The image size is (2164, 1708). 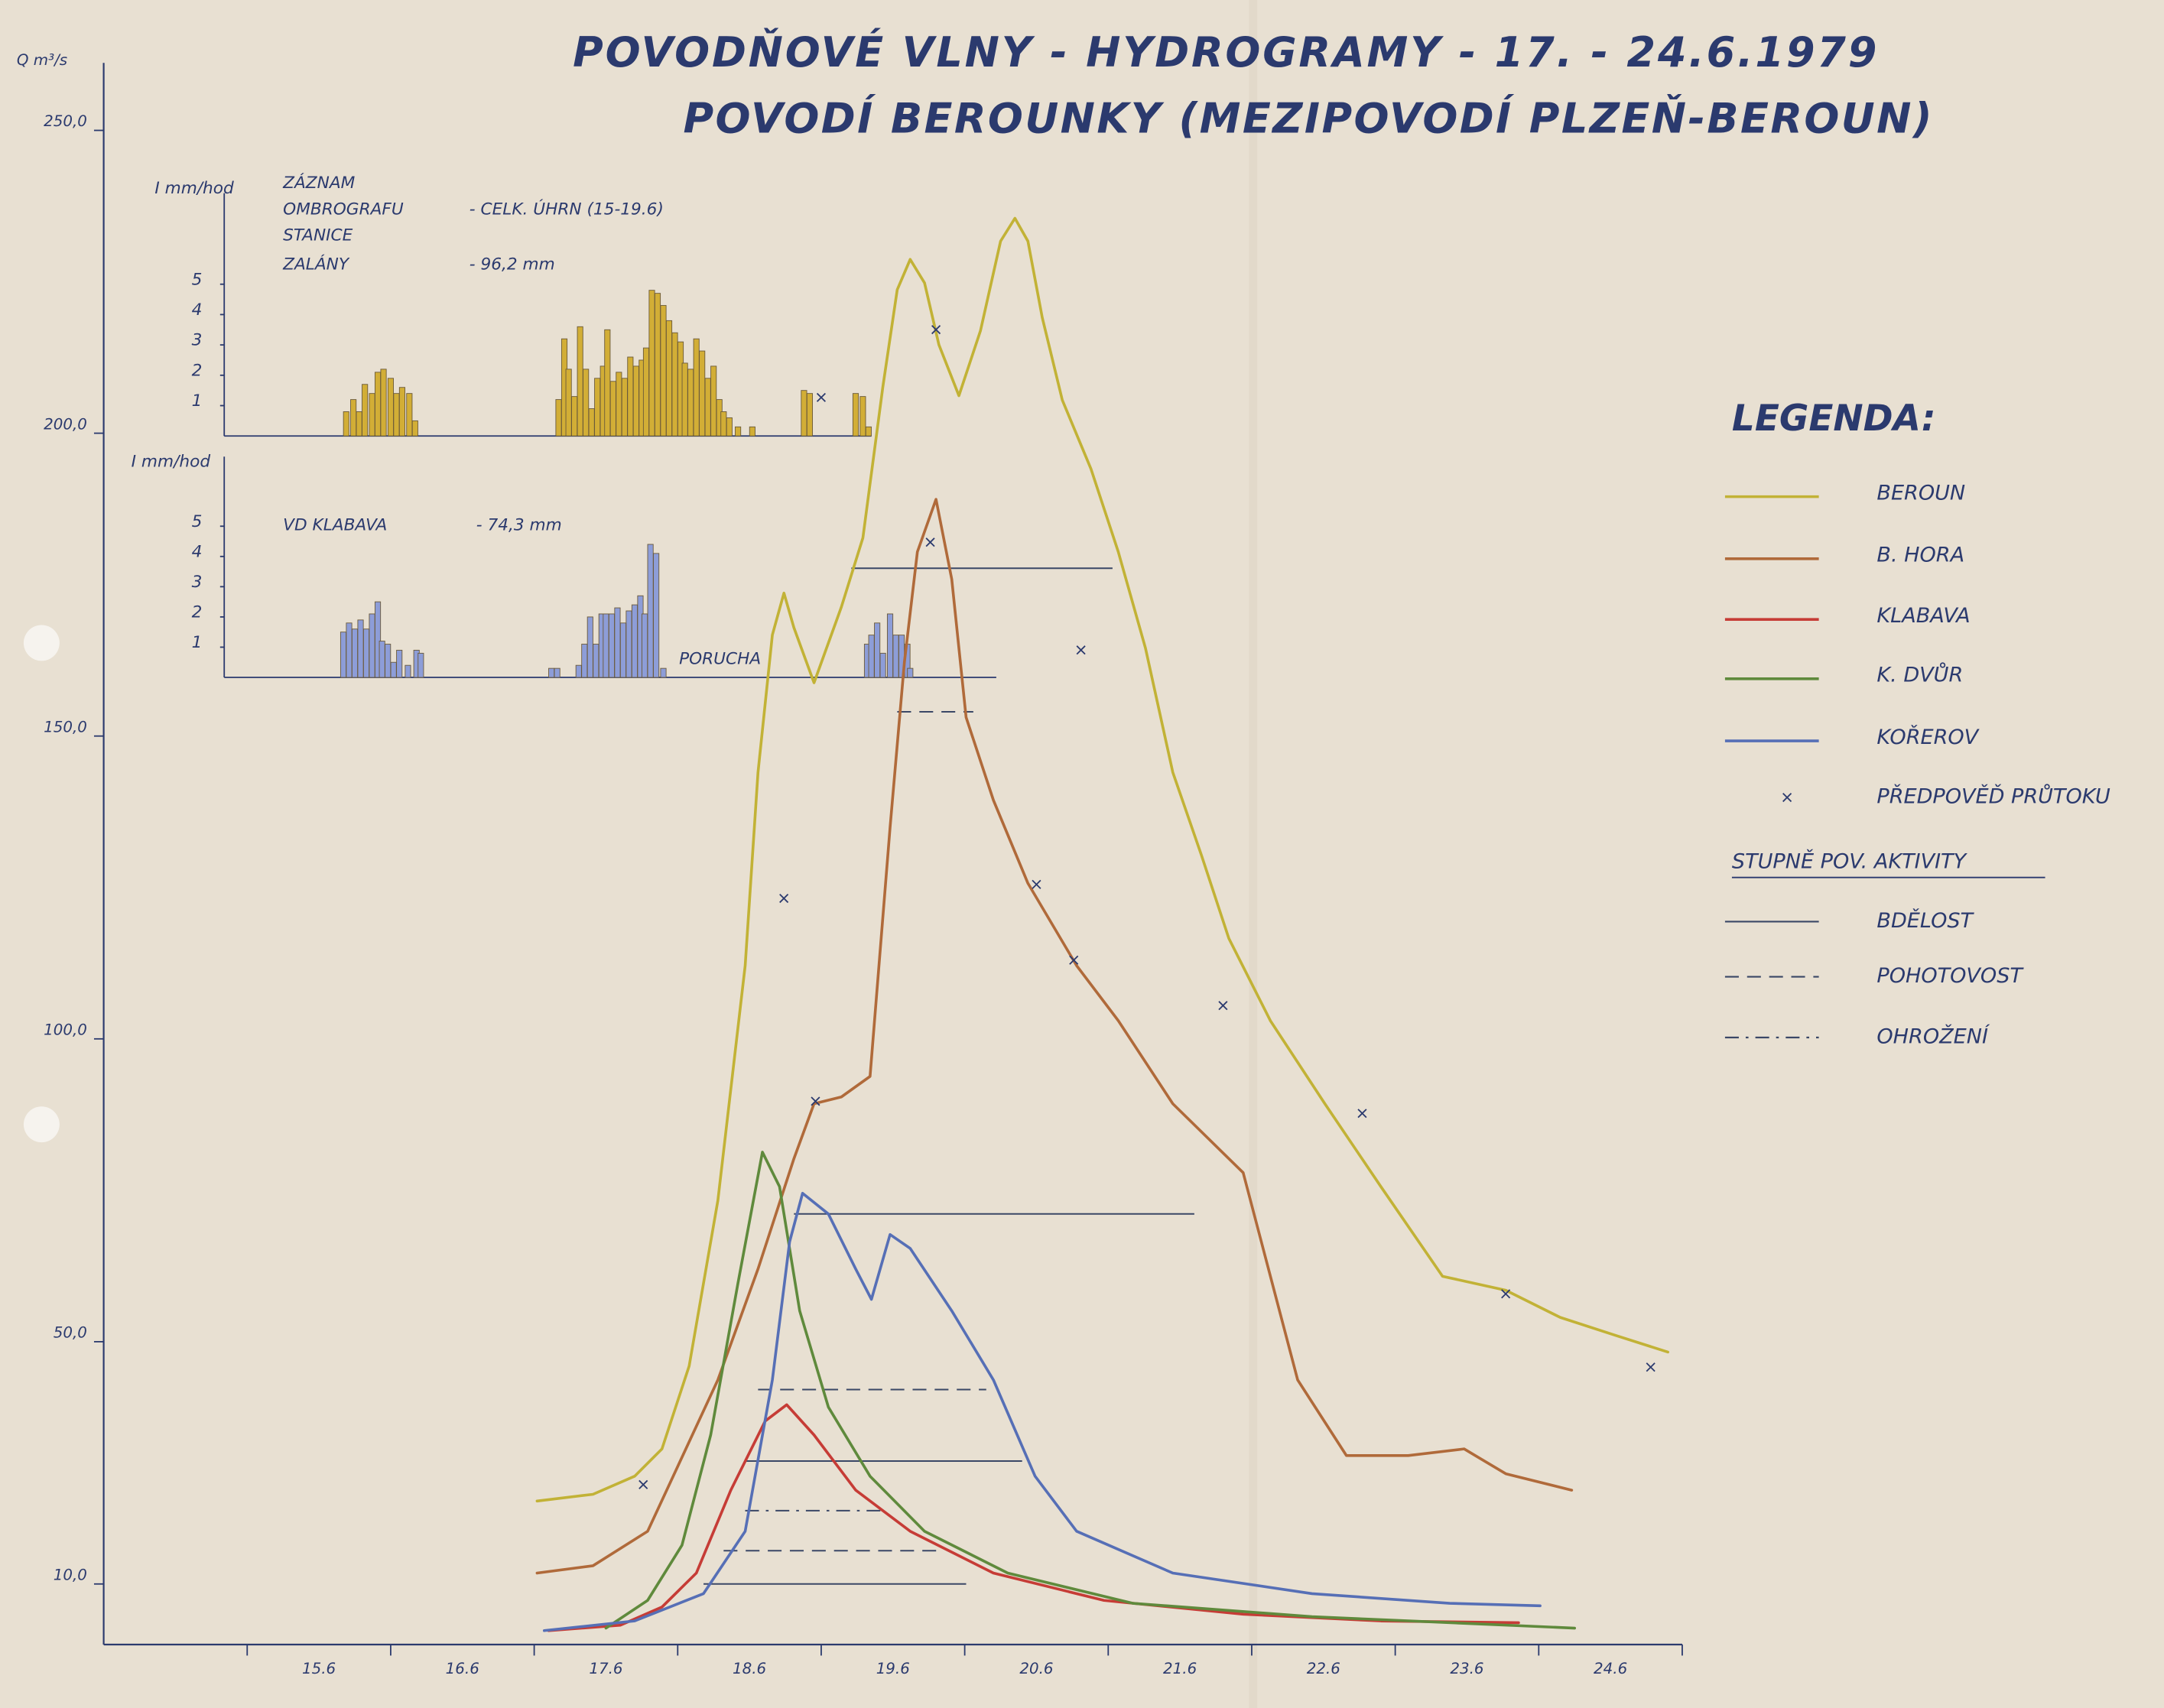 What do you see at coordinates (1253, 854) in the screenshot?
I see `paper-fold` at bounding box center [1253, 854].